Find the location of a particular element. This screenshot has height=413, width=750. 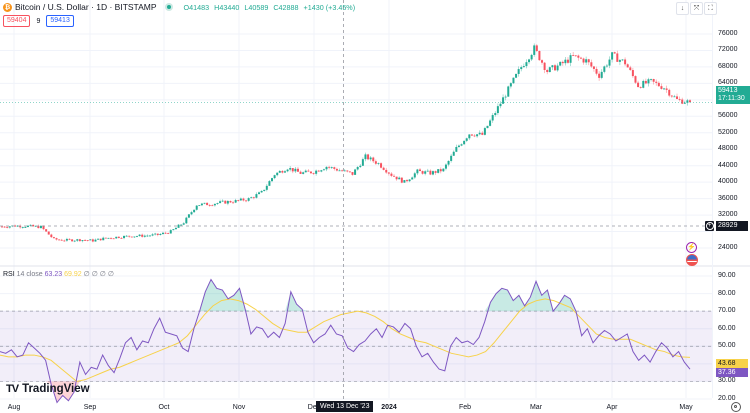

time-axis-label: May is located at coordinates (686, 407).